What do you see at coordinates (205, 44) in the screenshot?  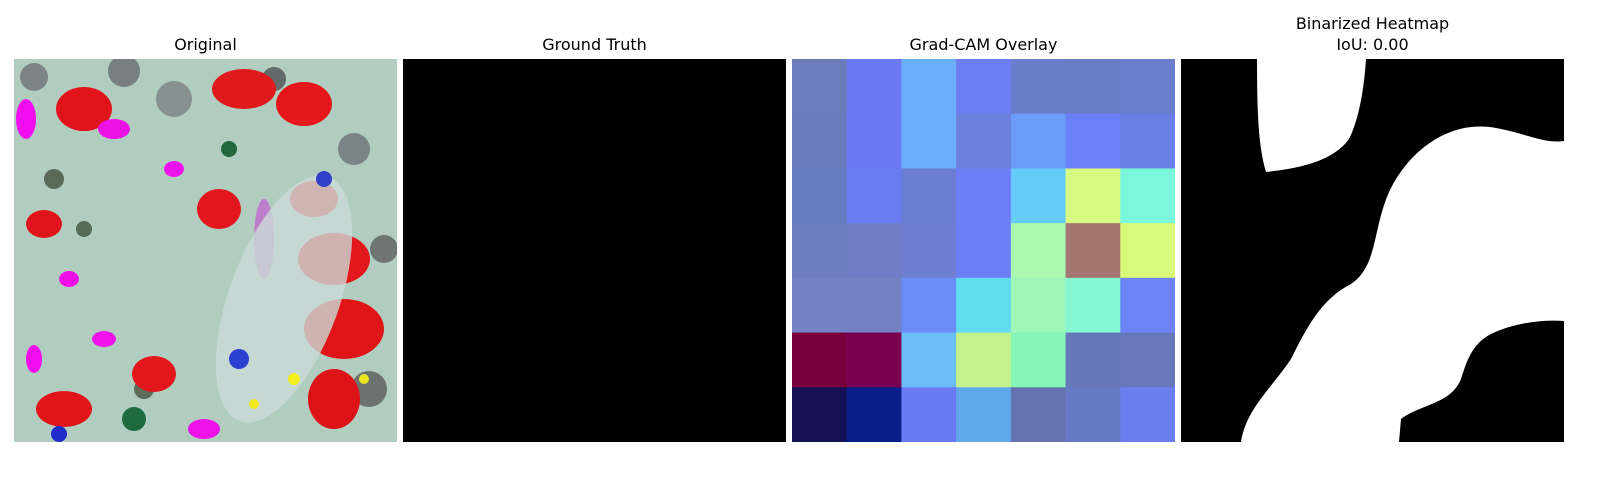 I see `panel-title: Original` at bounding box center [205, 44].